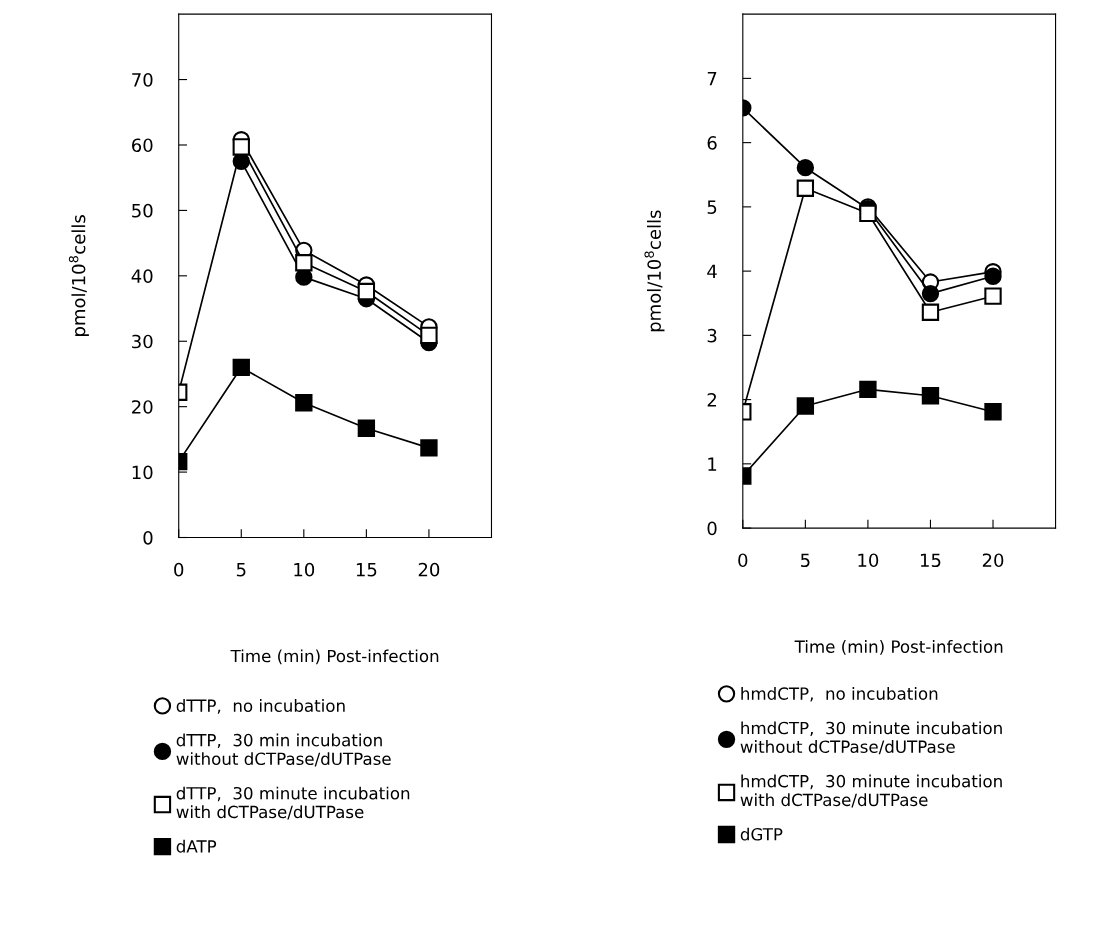  I want to click on y-tick-label: 20, so click(142, 407).